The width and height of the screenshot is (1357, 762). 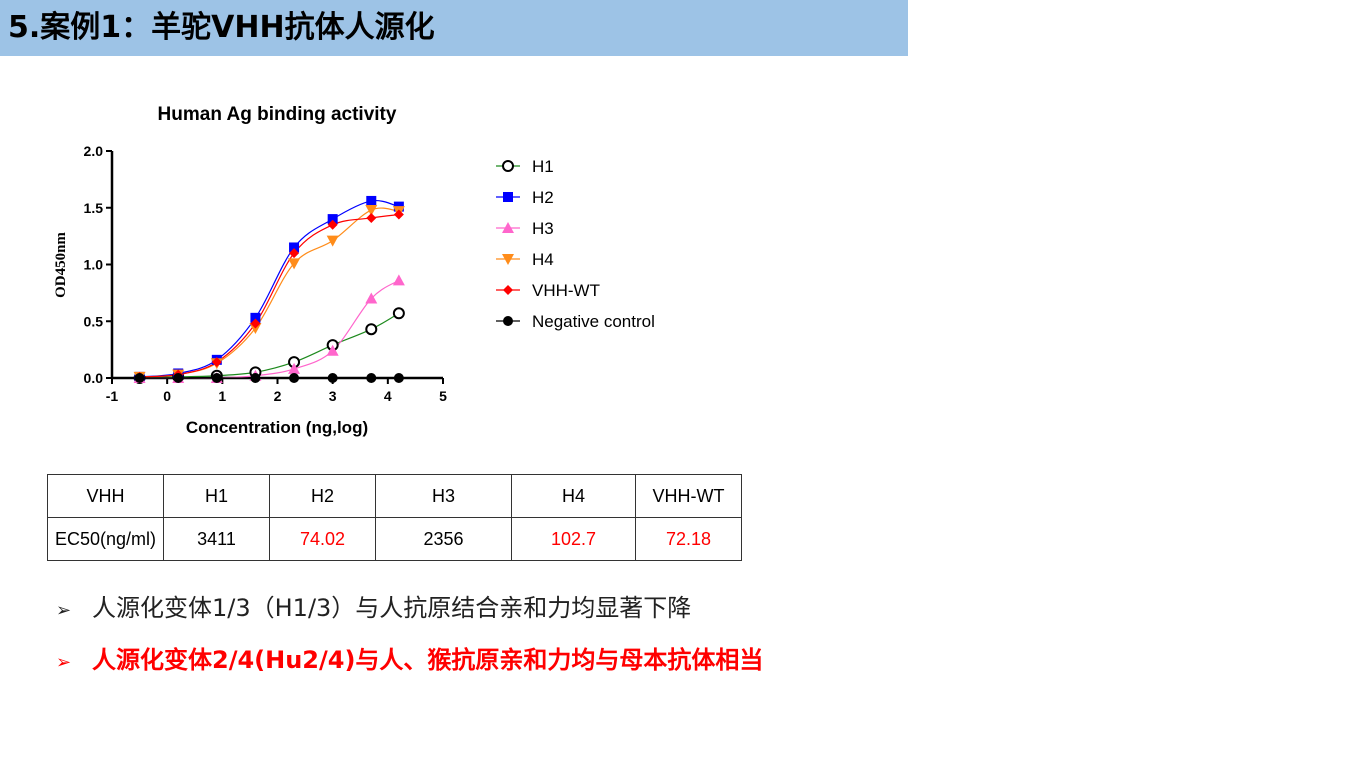 I want to click on chart-axes: -1 0 1 2 3 4 5 0.0 0.5 1.0 1.5 2.0, so click(x=266, y=273).